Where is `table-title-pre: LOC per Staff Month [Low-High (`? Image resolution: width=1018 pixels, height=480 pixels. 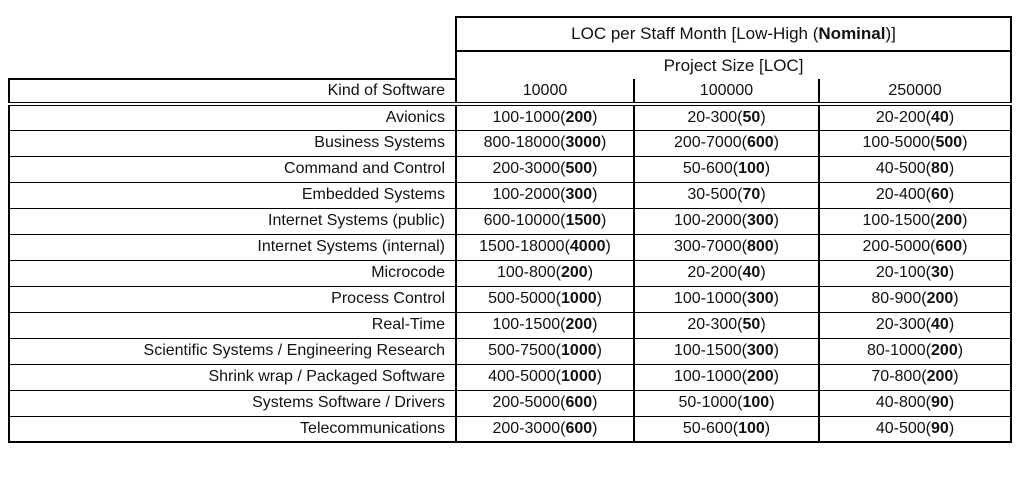 table-title-pre: LOC per Staff Month [Low-High ( is located at coordinates (695, 33).